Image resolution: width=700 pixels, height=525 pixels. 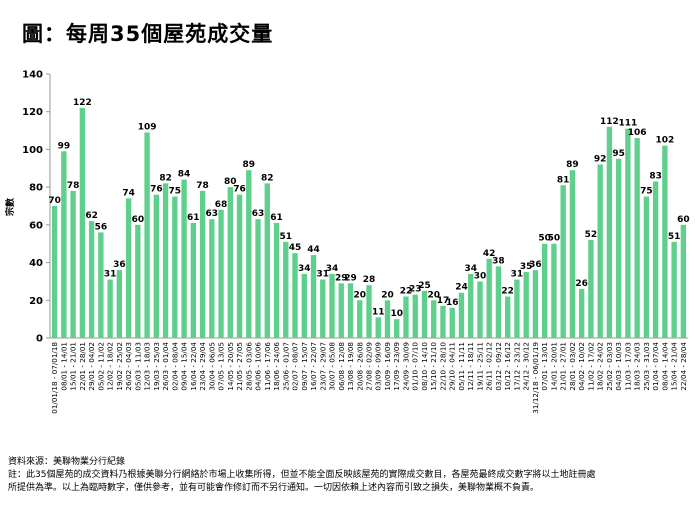 What do you see at coordinates (36, 263) in the screenshot?
I see `y-tick-label: 40` at bounding box center [36, 263].